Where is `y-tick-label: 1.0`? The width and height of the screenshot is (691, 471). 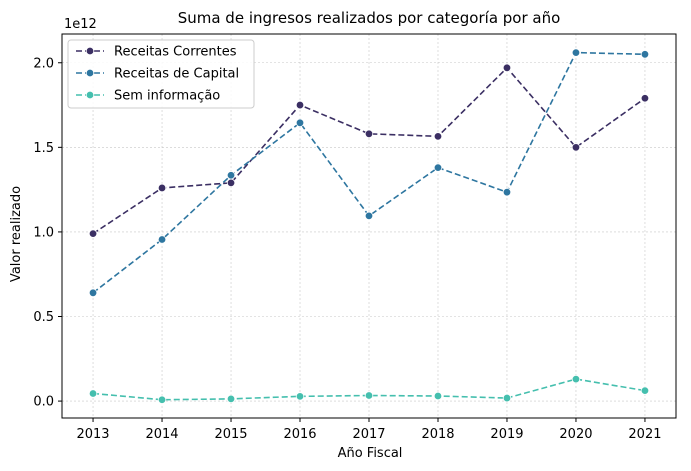 y-tick-label: 1.0 is located at coordinates (43, 232).